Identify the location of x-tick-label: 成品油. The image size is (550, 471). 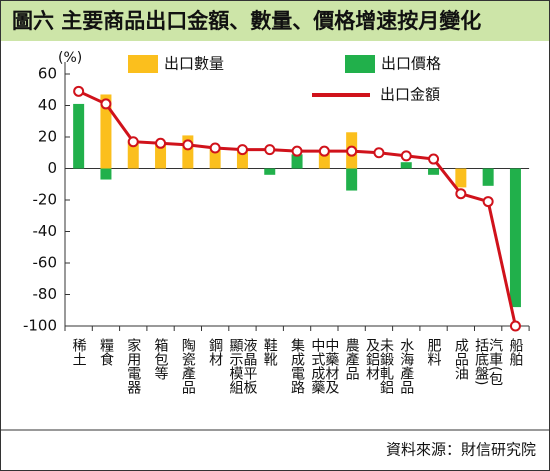
(460, 359).